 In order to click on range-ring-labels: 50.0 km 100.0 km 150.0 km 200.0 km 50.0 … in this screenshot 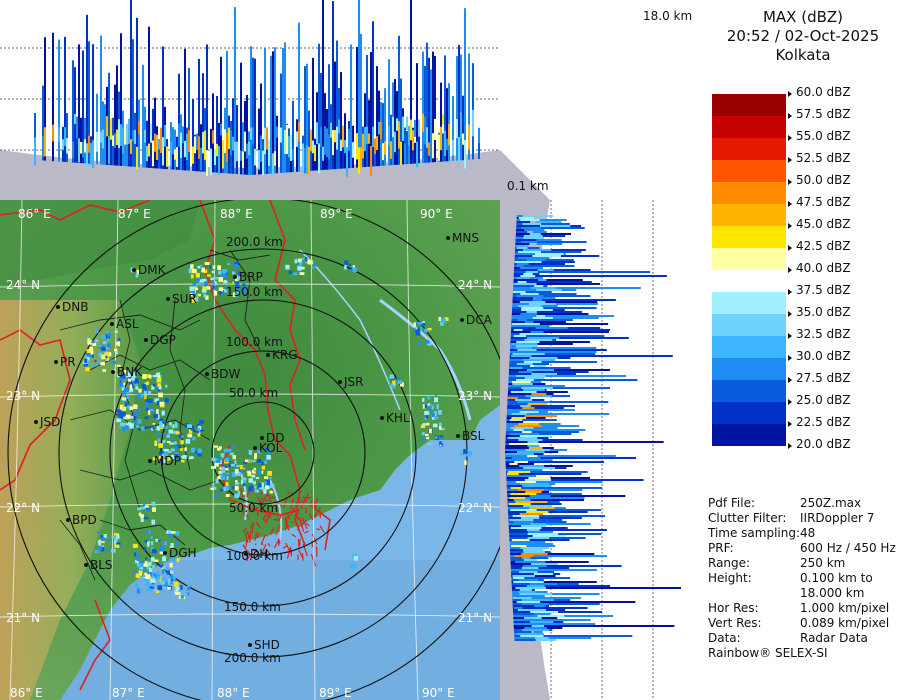, I will do `click(253, 450)`.